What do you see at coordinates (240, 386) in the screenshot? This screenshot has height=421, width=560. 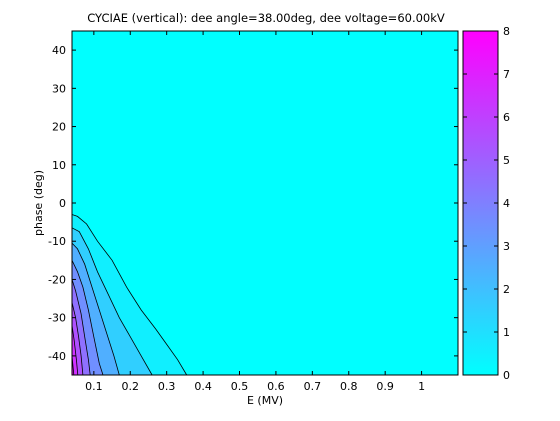 I see `x-tick-label: 0.5` at bounding box center [240, 386].